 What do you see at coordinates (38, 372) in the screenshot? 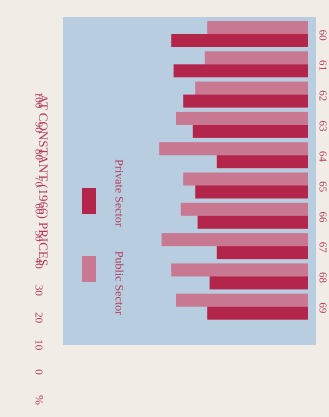
I see `y-tick-label-0: 0` at bounding box center [38, 372].